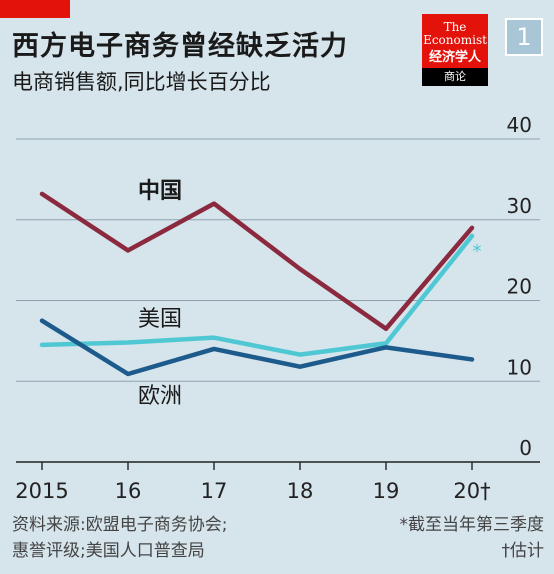 Image resolution: width=554 pixels, height=574 pixels. Describe the element at coordinates (519, 125) in the screenshot. I see `y-tick-label-40: 40` at that location.